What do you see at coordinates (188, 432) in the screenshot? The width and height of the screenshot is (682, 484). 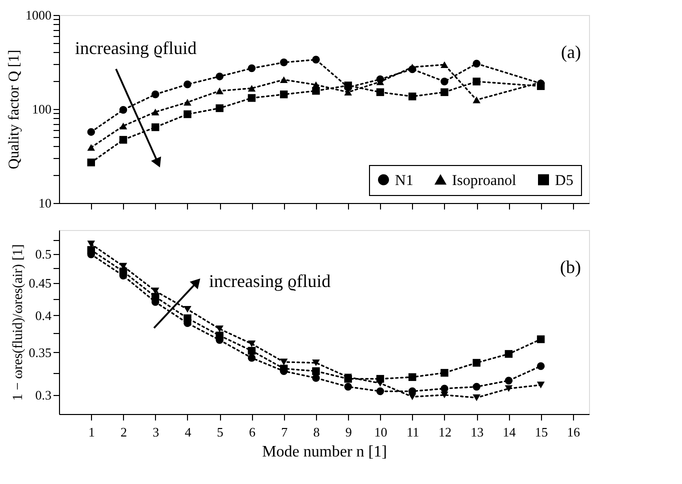 I see `x-tick-label: 4` at bounding box center [188, 432].